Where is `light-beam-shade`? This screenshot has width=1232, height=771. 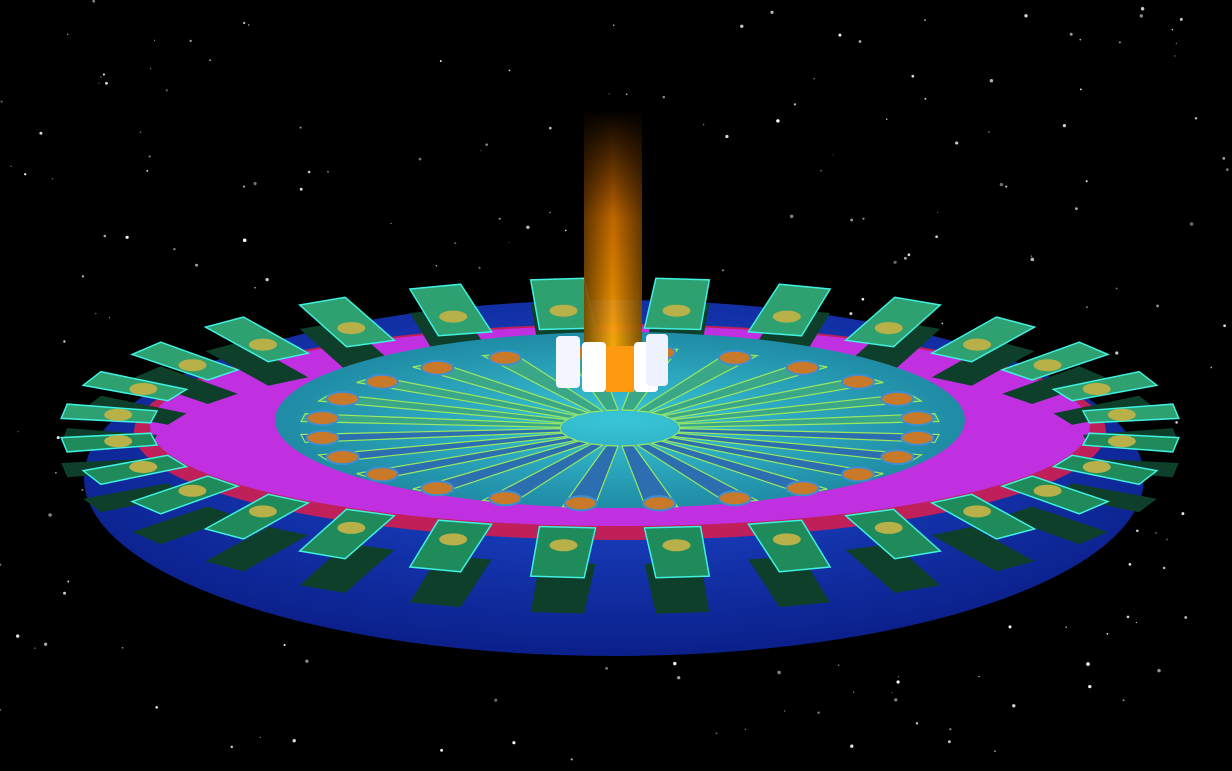 light-beam-shade is located at coordinates (613, 245).